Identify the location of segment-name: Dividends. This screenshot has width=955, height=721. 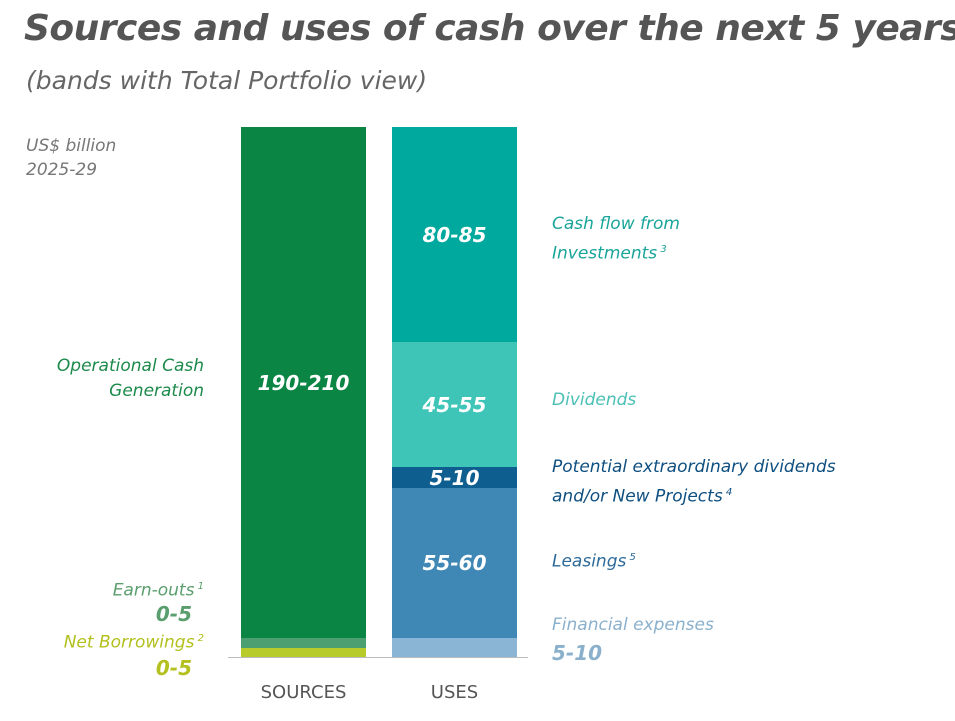
(594, 400).